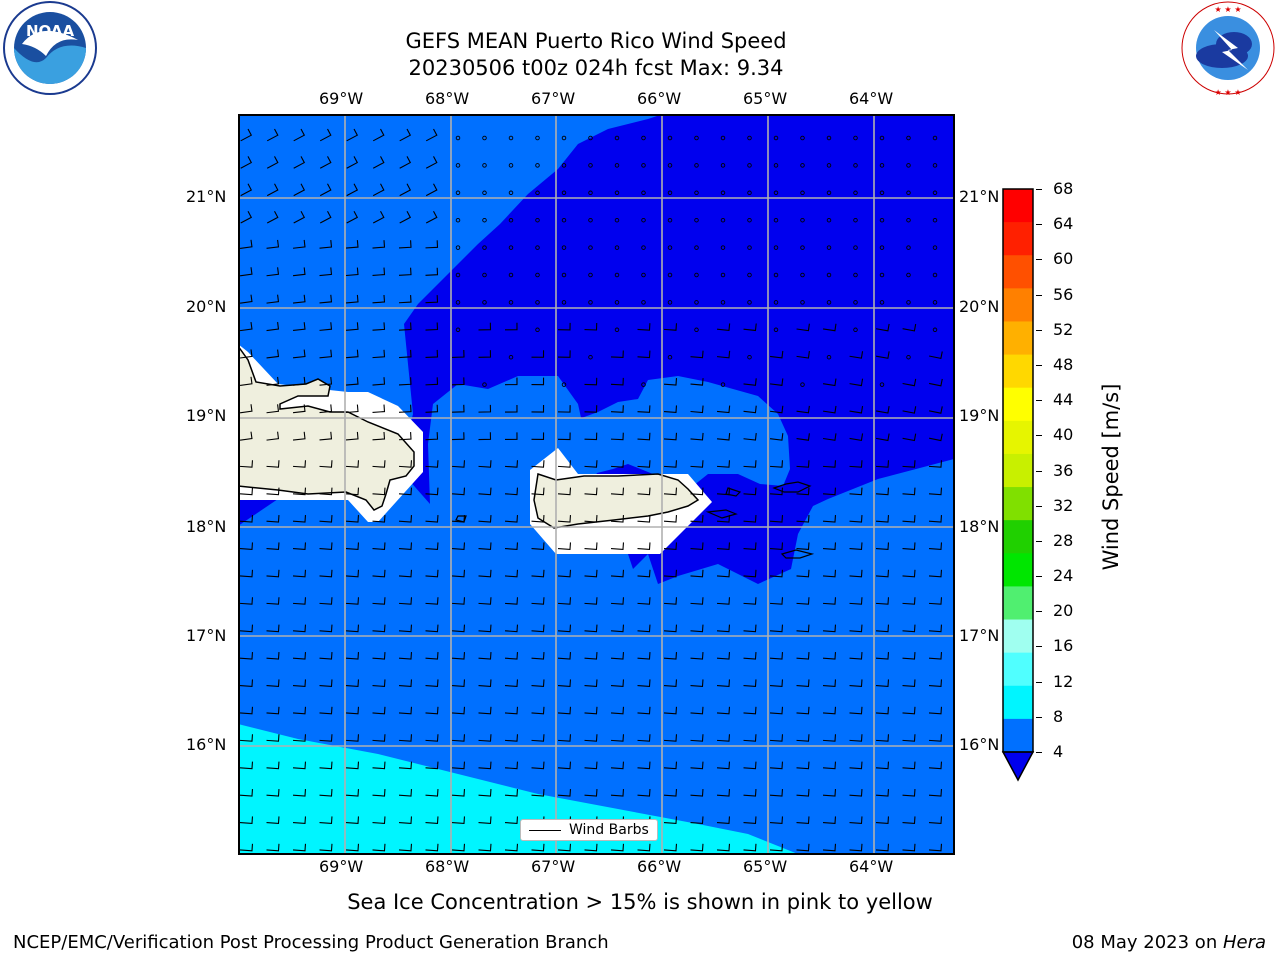 The image size is (1280, 960). I want to click on colorbar-segment, so click(1018, 272).